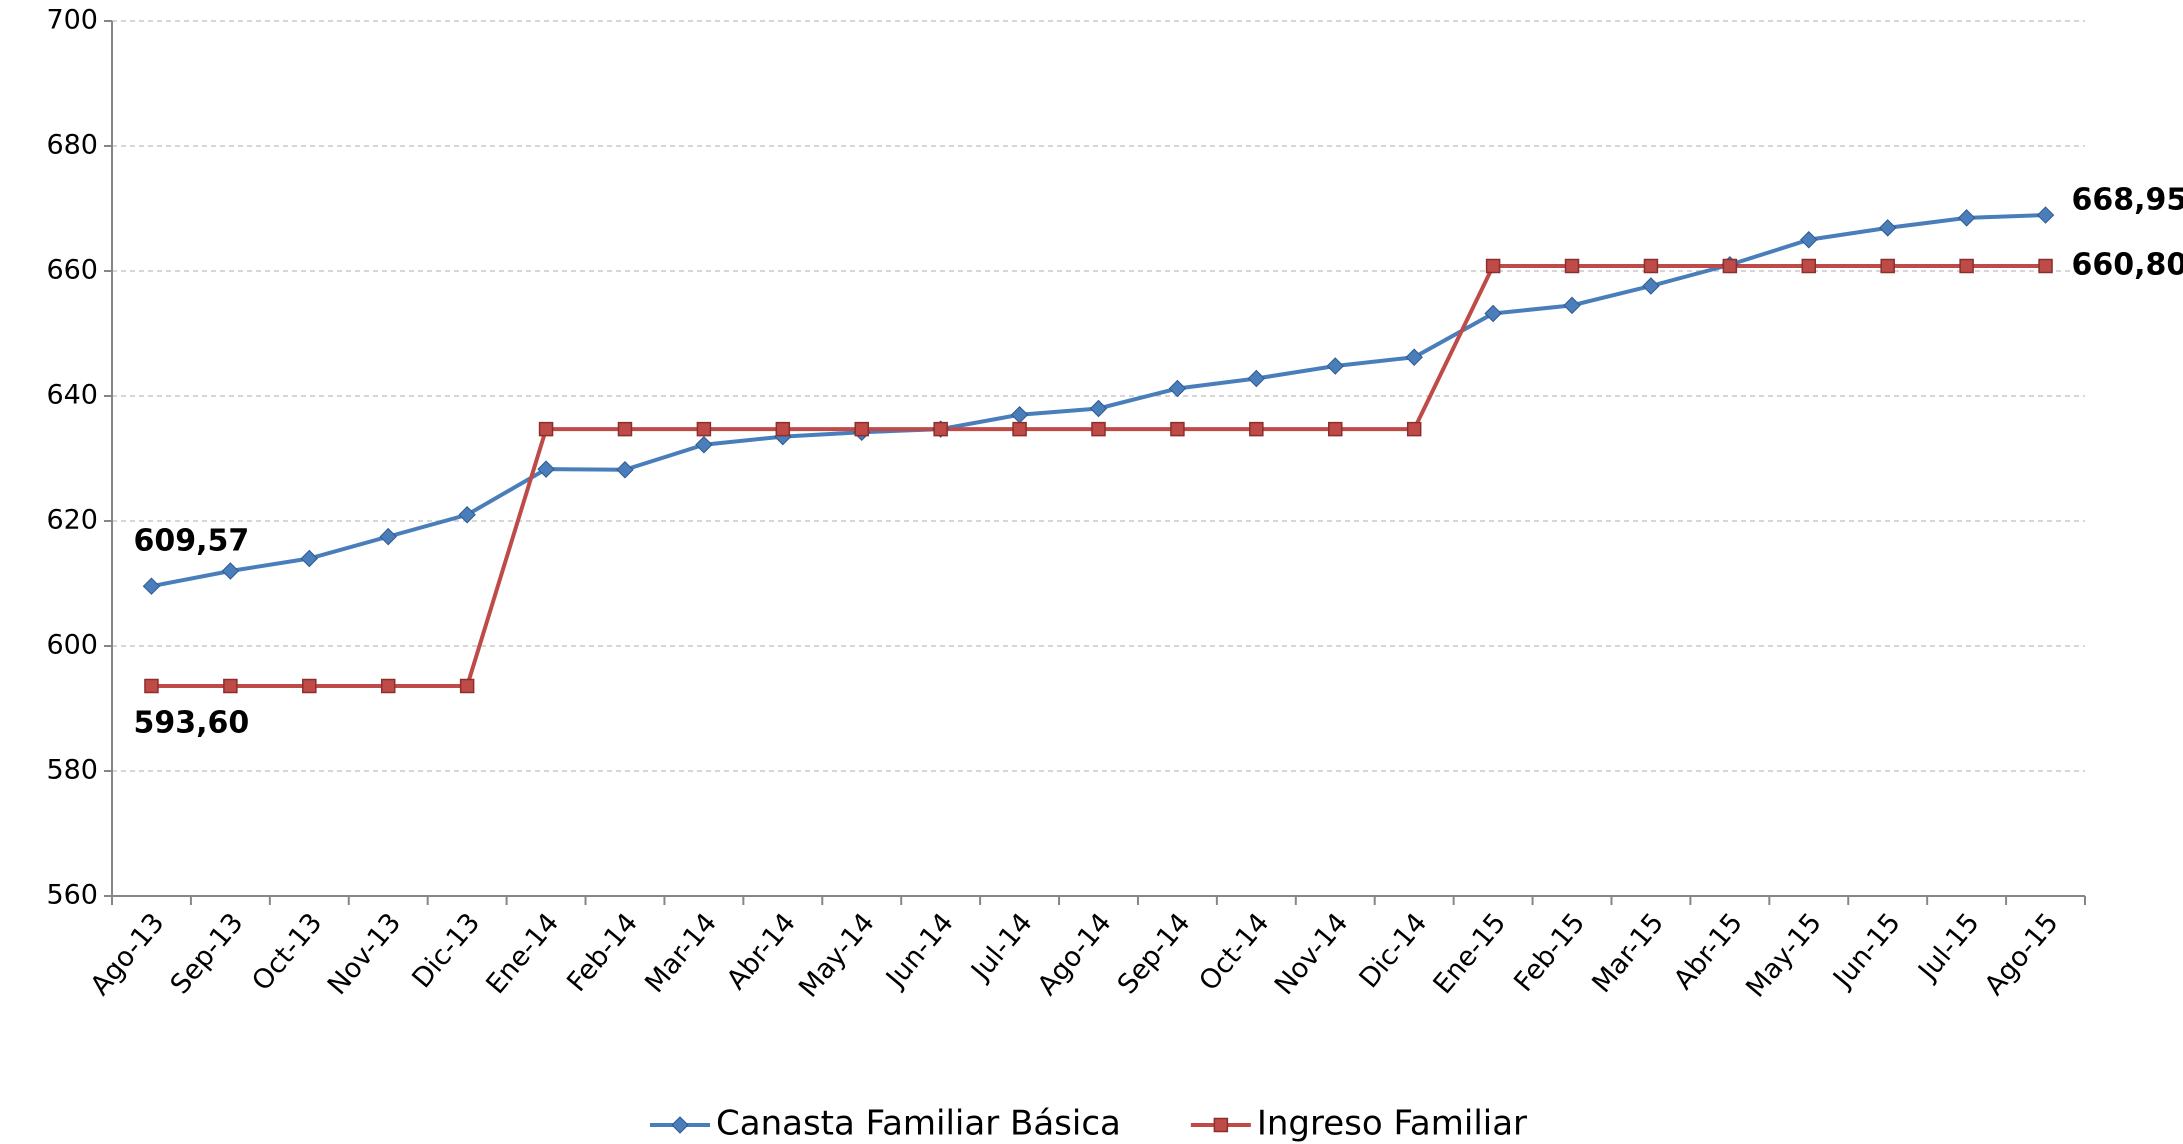 This screenshot has width=2183, height=1144. I want to click on x-tick-label: Feb-15, so click(1549, 952).